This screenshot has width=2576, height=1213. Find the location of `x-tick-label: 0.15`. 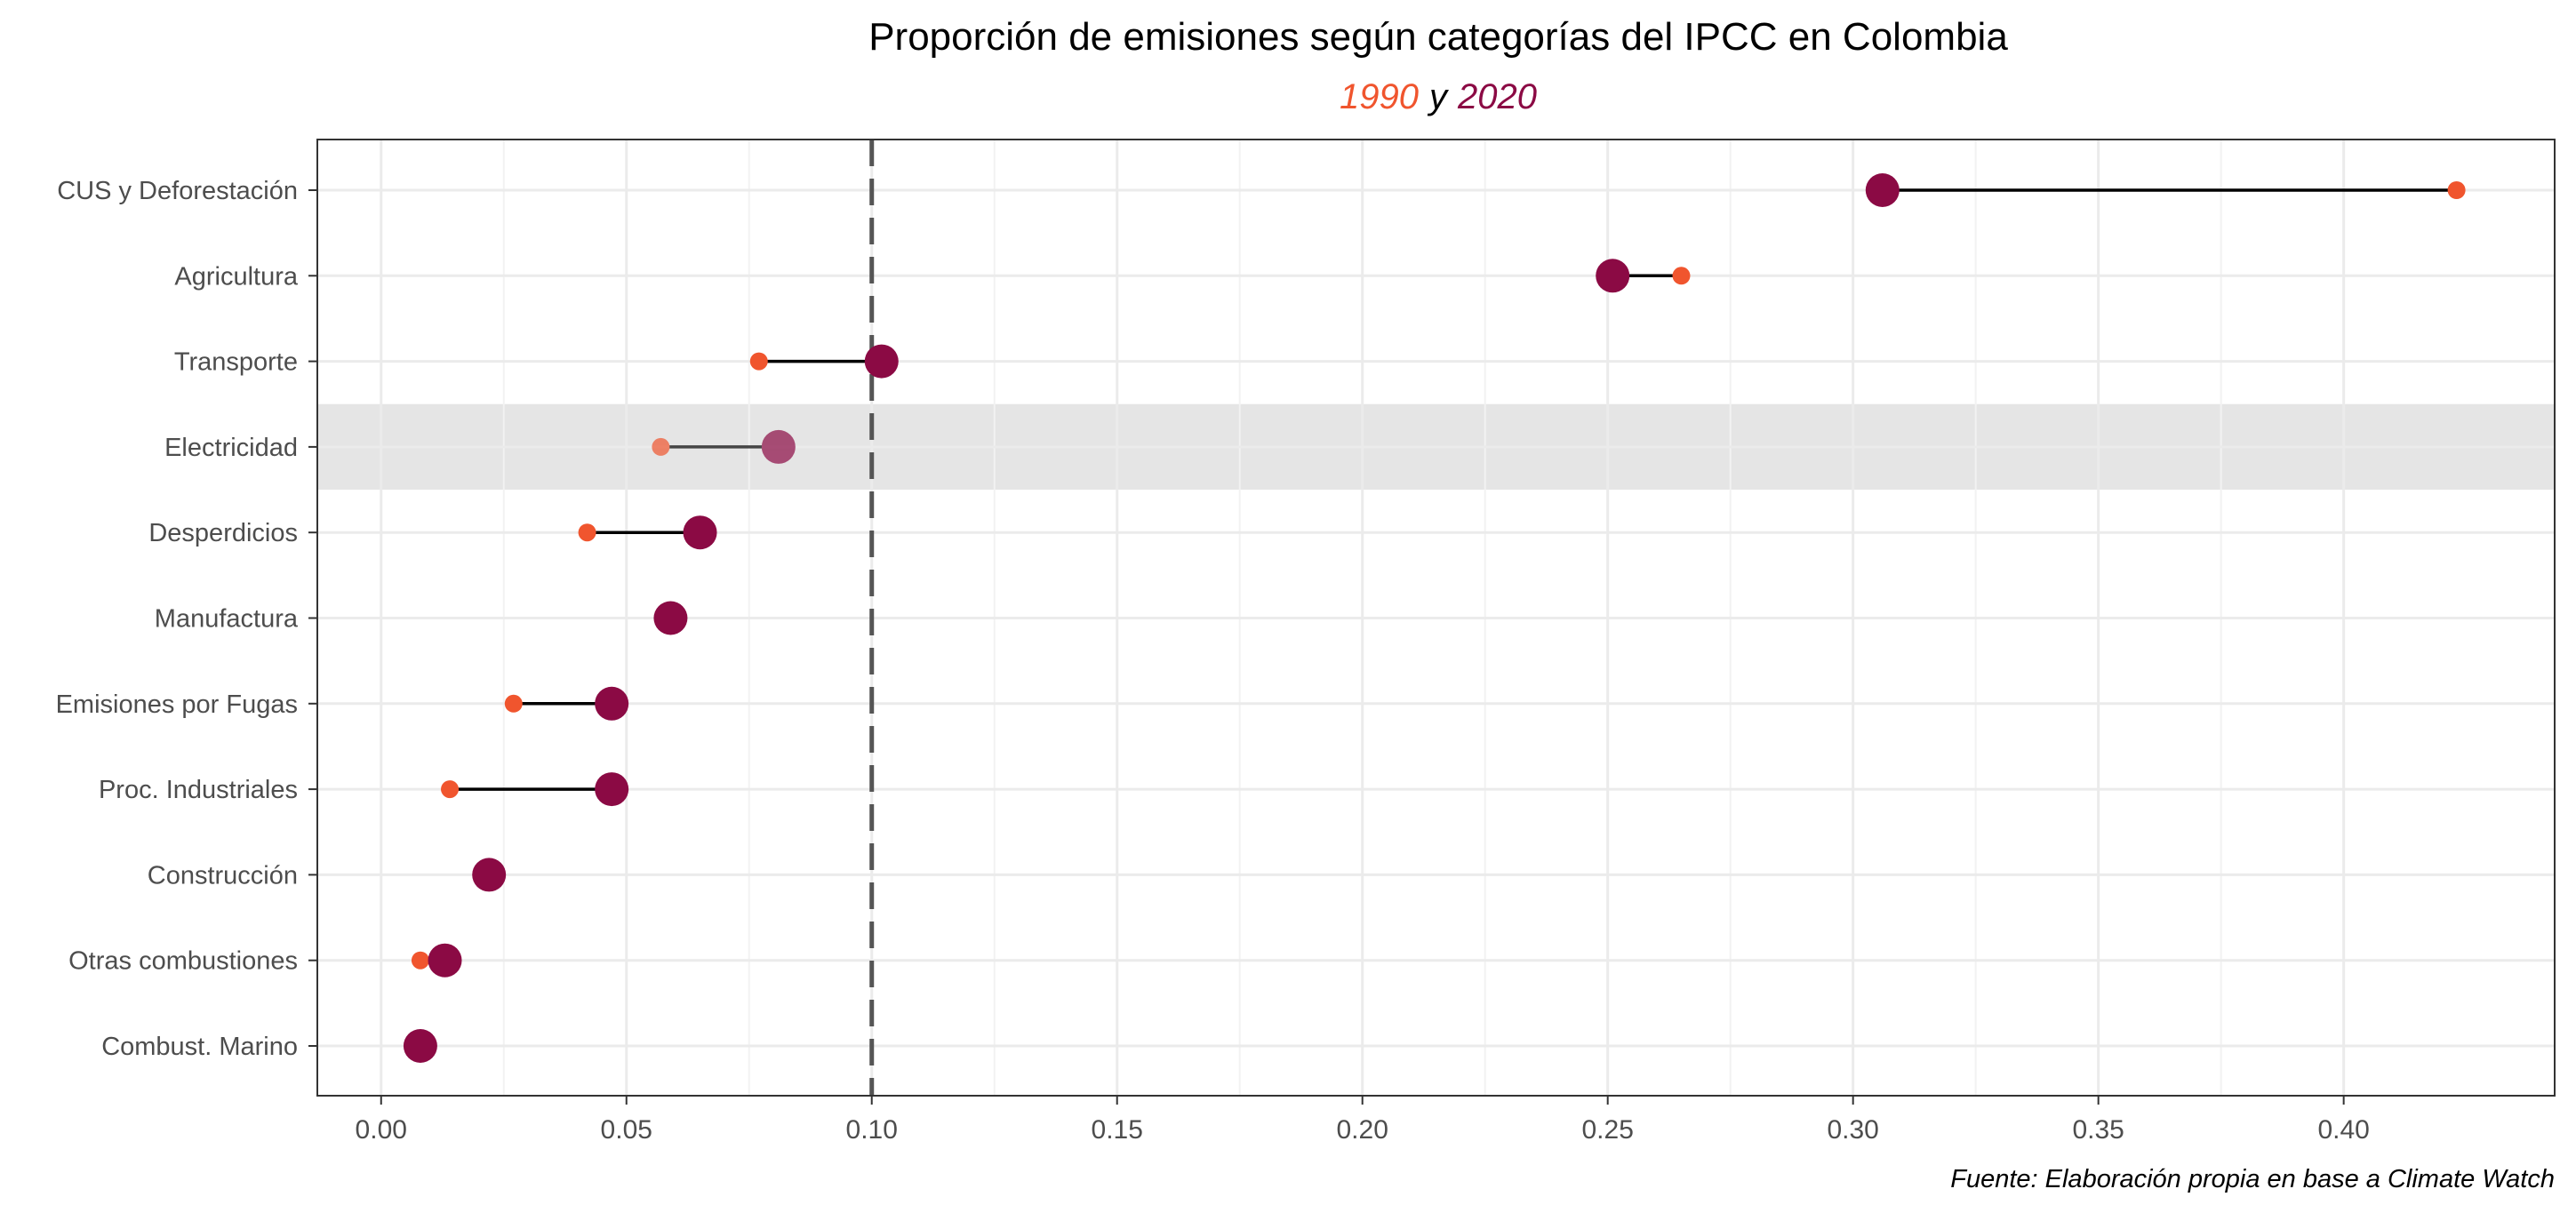

x-tick-label: 0.15 is located at coordinates (1117, 1130).